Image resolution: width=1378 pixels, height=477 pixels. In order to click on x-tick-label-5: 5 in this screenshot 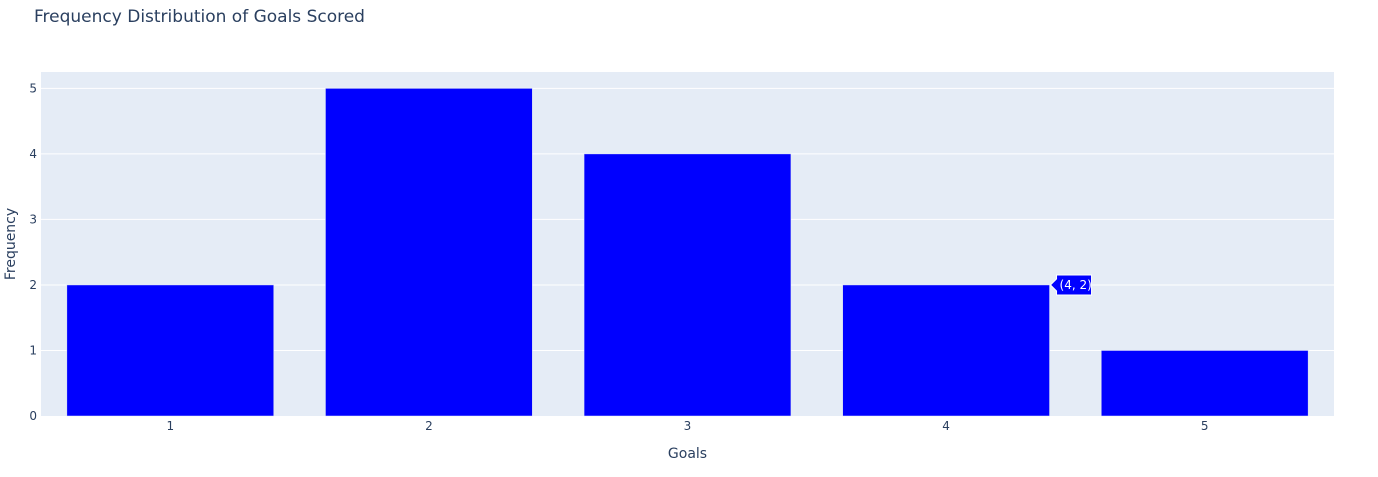, I will do `click(1205, 426)`.